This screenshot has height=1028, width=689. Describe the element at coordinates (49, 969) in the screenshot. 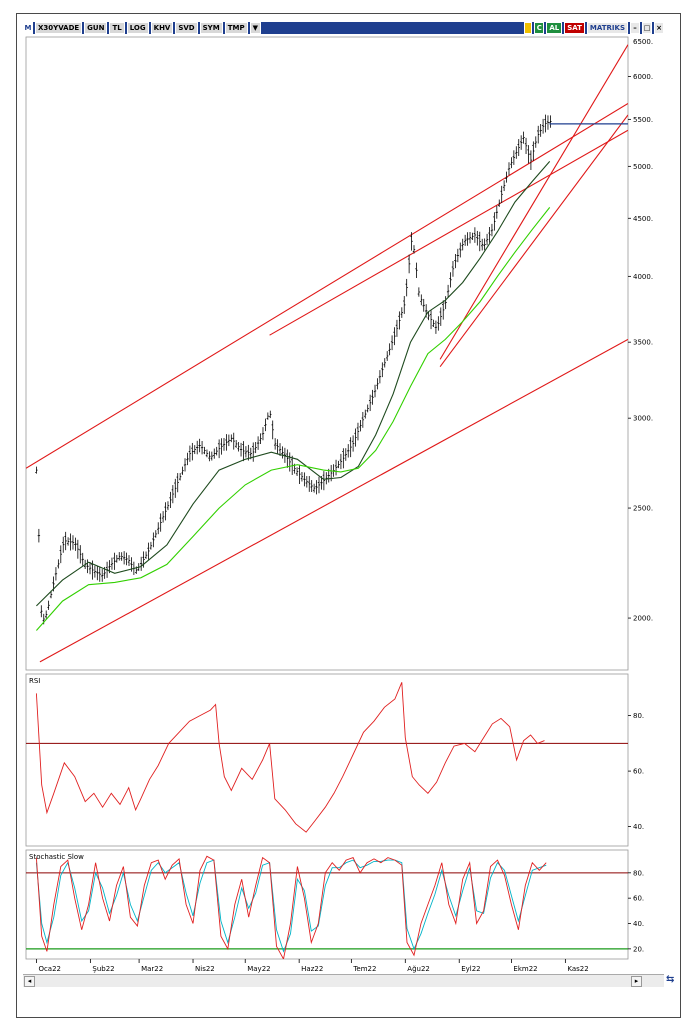

I see `x-axis-tick-label: Oca22` at that location.